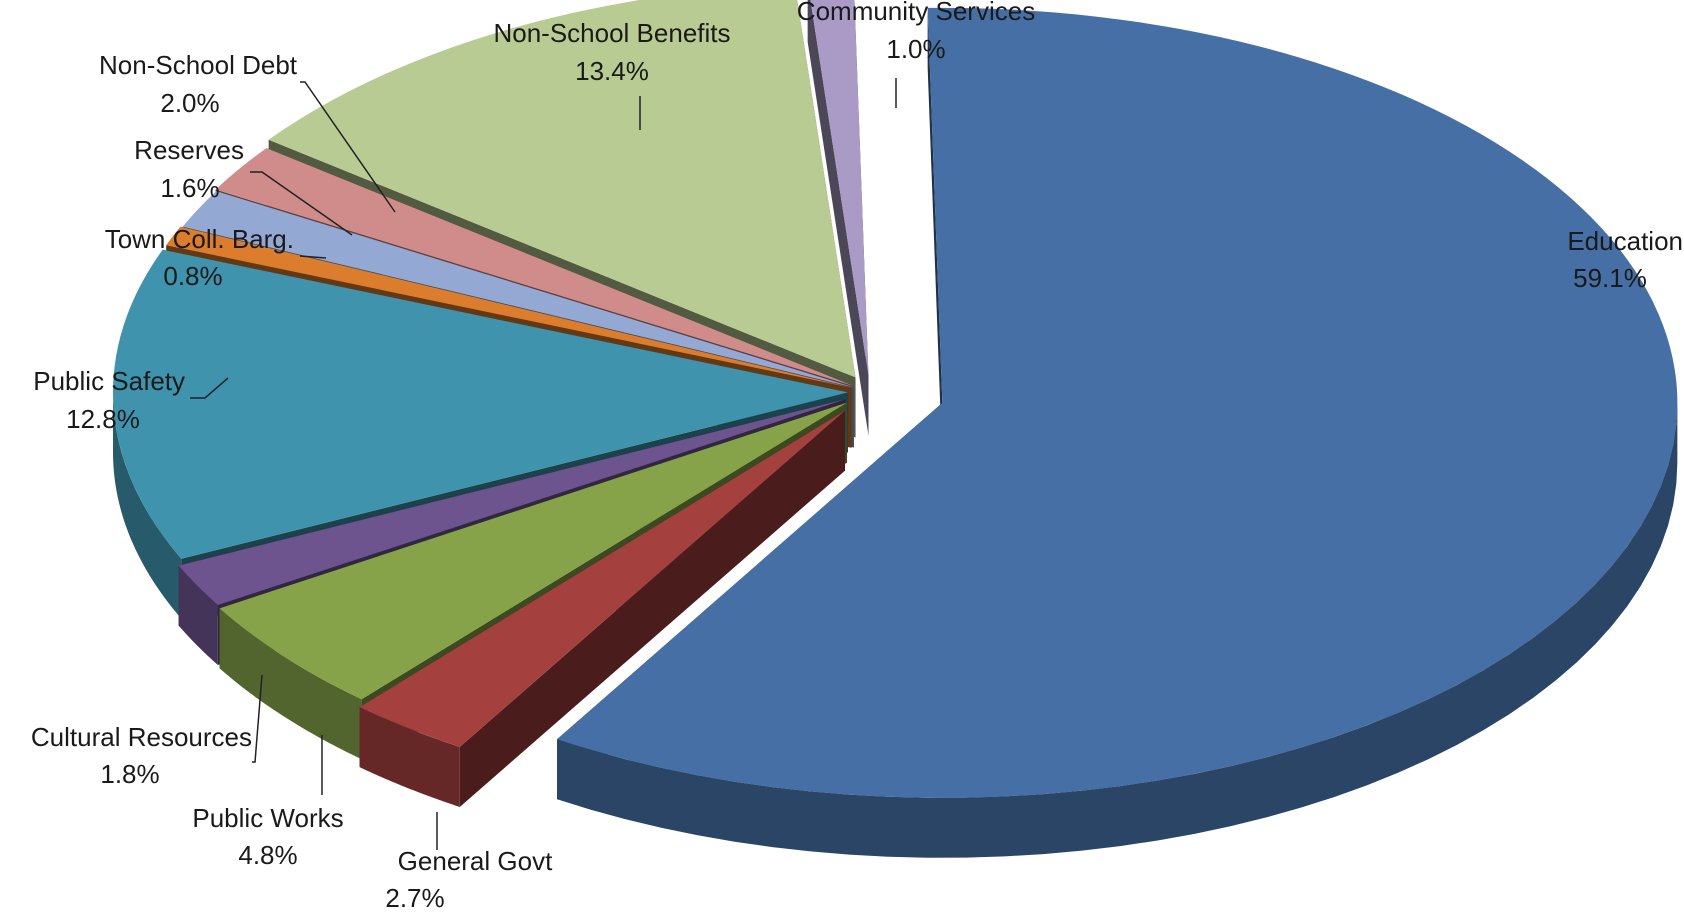  What do you see at coordinates (512, 502) in the screenshot?
I see `slice-cultural-resources` at bounding box center [512, 502].